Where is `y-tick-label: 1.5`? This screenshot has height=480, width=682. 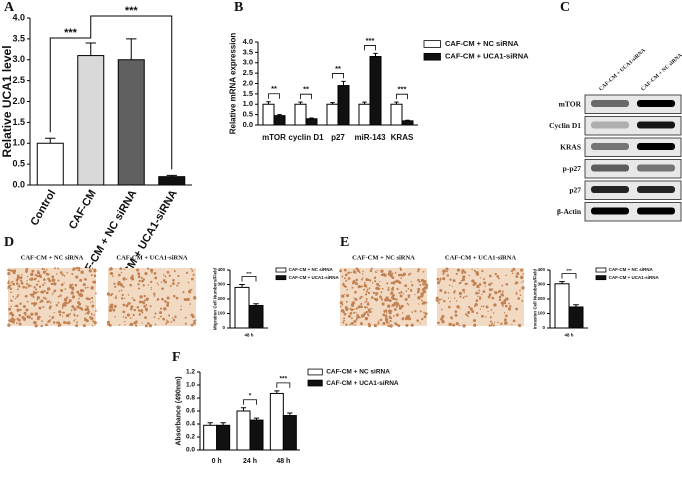
y-tick-label: 1.5 is located at coordinates (248, 93).